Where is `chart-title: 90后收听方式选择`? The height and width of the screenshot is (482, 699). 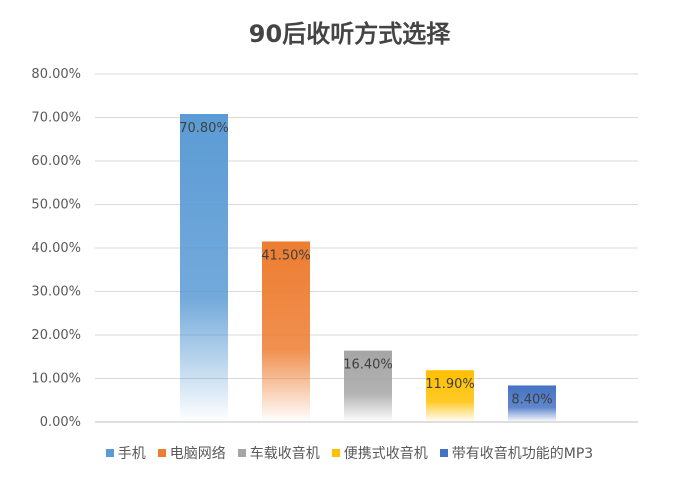 chart-title: 90后收听方式选择 is located at coordinates (349, 34).